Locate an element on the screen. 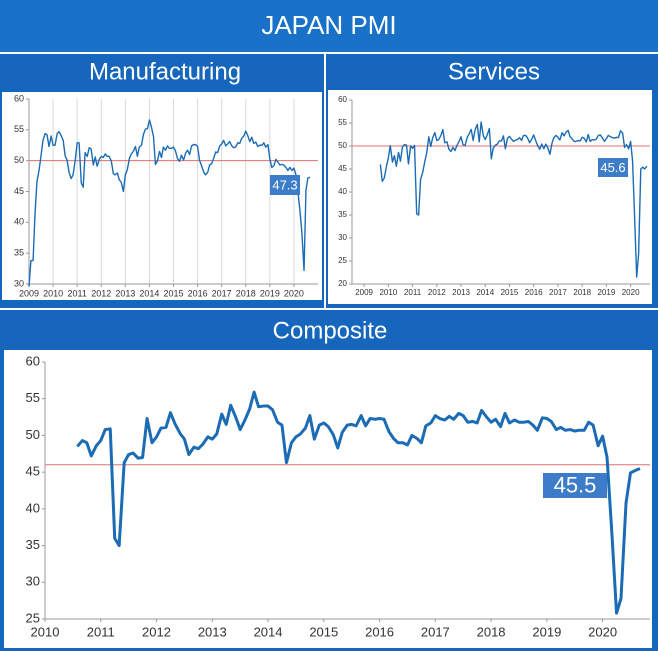  value-label: 45.5 is located at coordinates (575, 484).